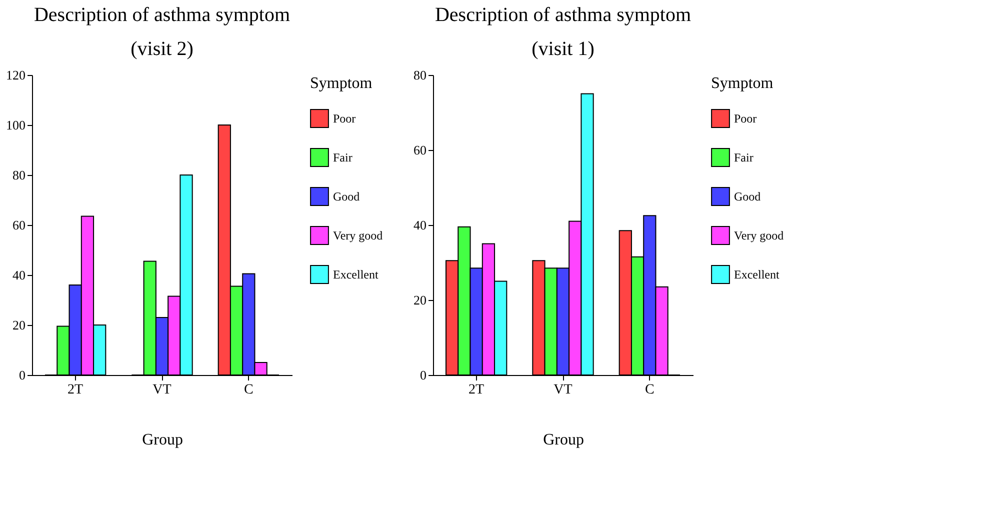  What do you see at coordinates (16, 125) in the screenshot?
I see `y-tick-label: 100` at bounding box center [16, 125].